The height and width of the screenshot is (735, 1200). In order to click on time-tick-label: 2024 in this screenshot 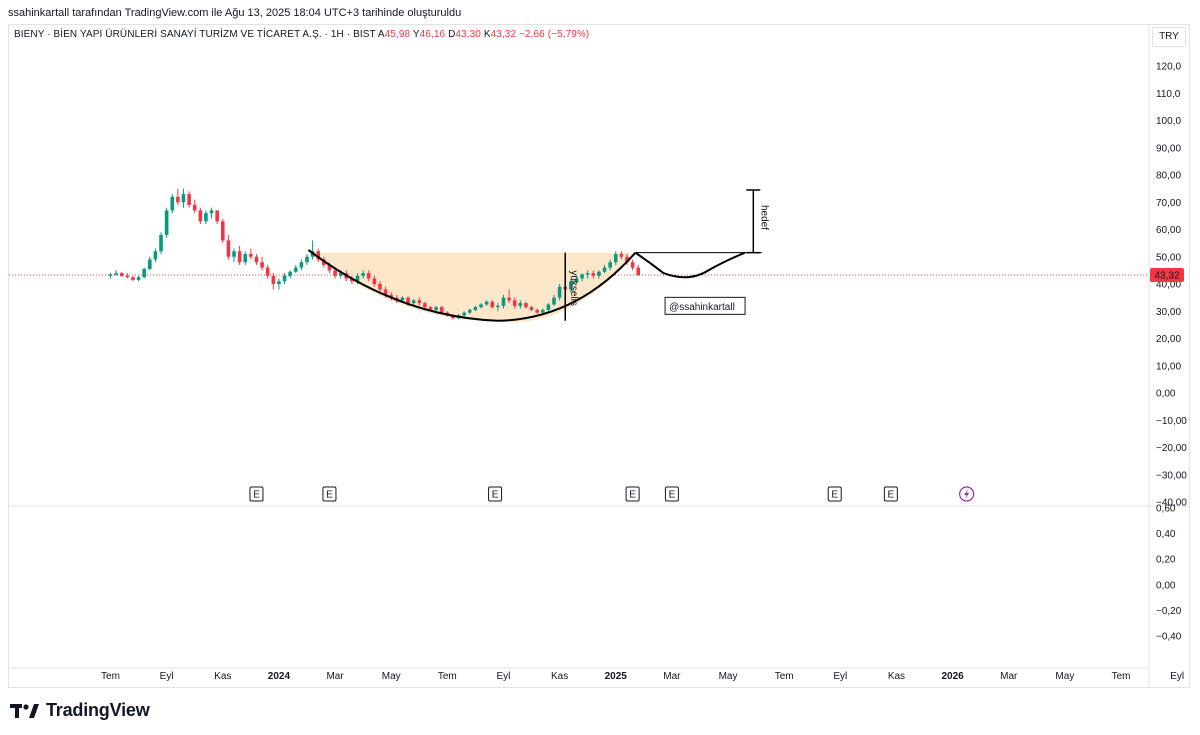, I will do `click(279, 676)`.